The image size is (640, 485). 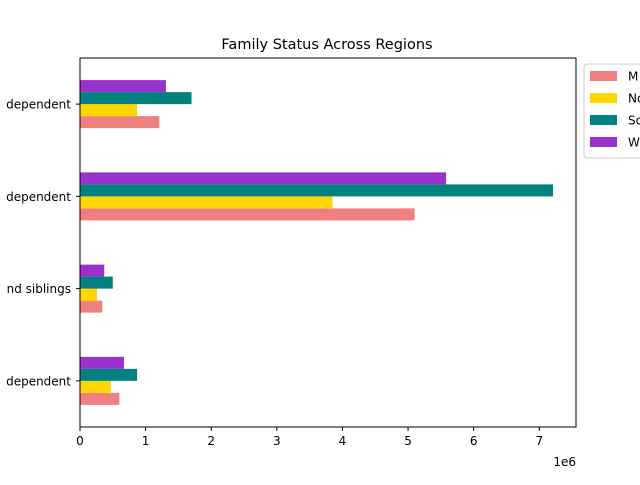 I want to click on x-axis-offset-label: 1e6, so click(x=564, y=462).